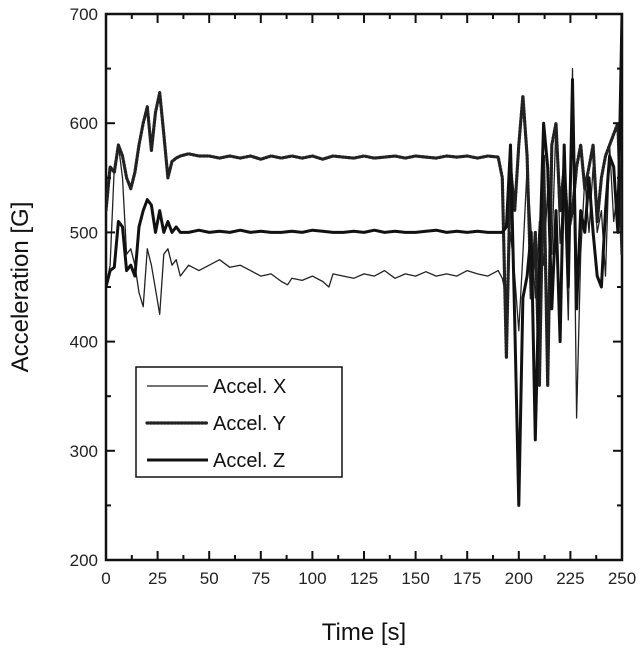 The height and width of the screenshot is (650, 644). I want to click on x-tick-label: 250, so click(622, 578).